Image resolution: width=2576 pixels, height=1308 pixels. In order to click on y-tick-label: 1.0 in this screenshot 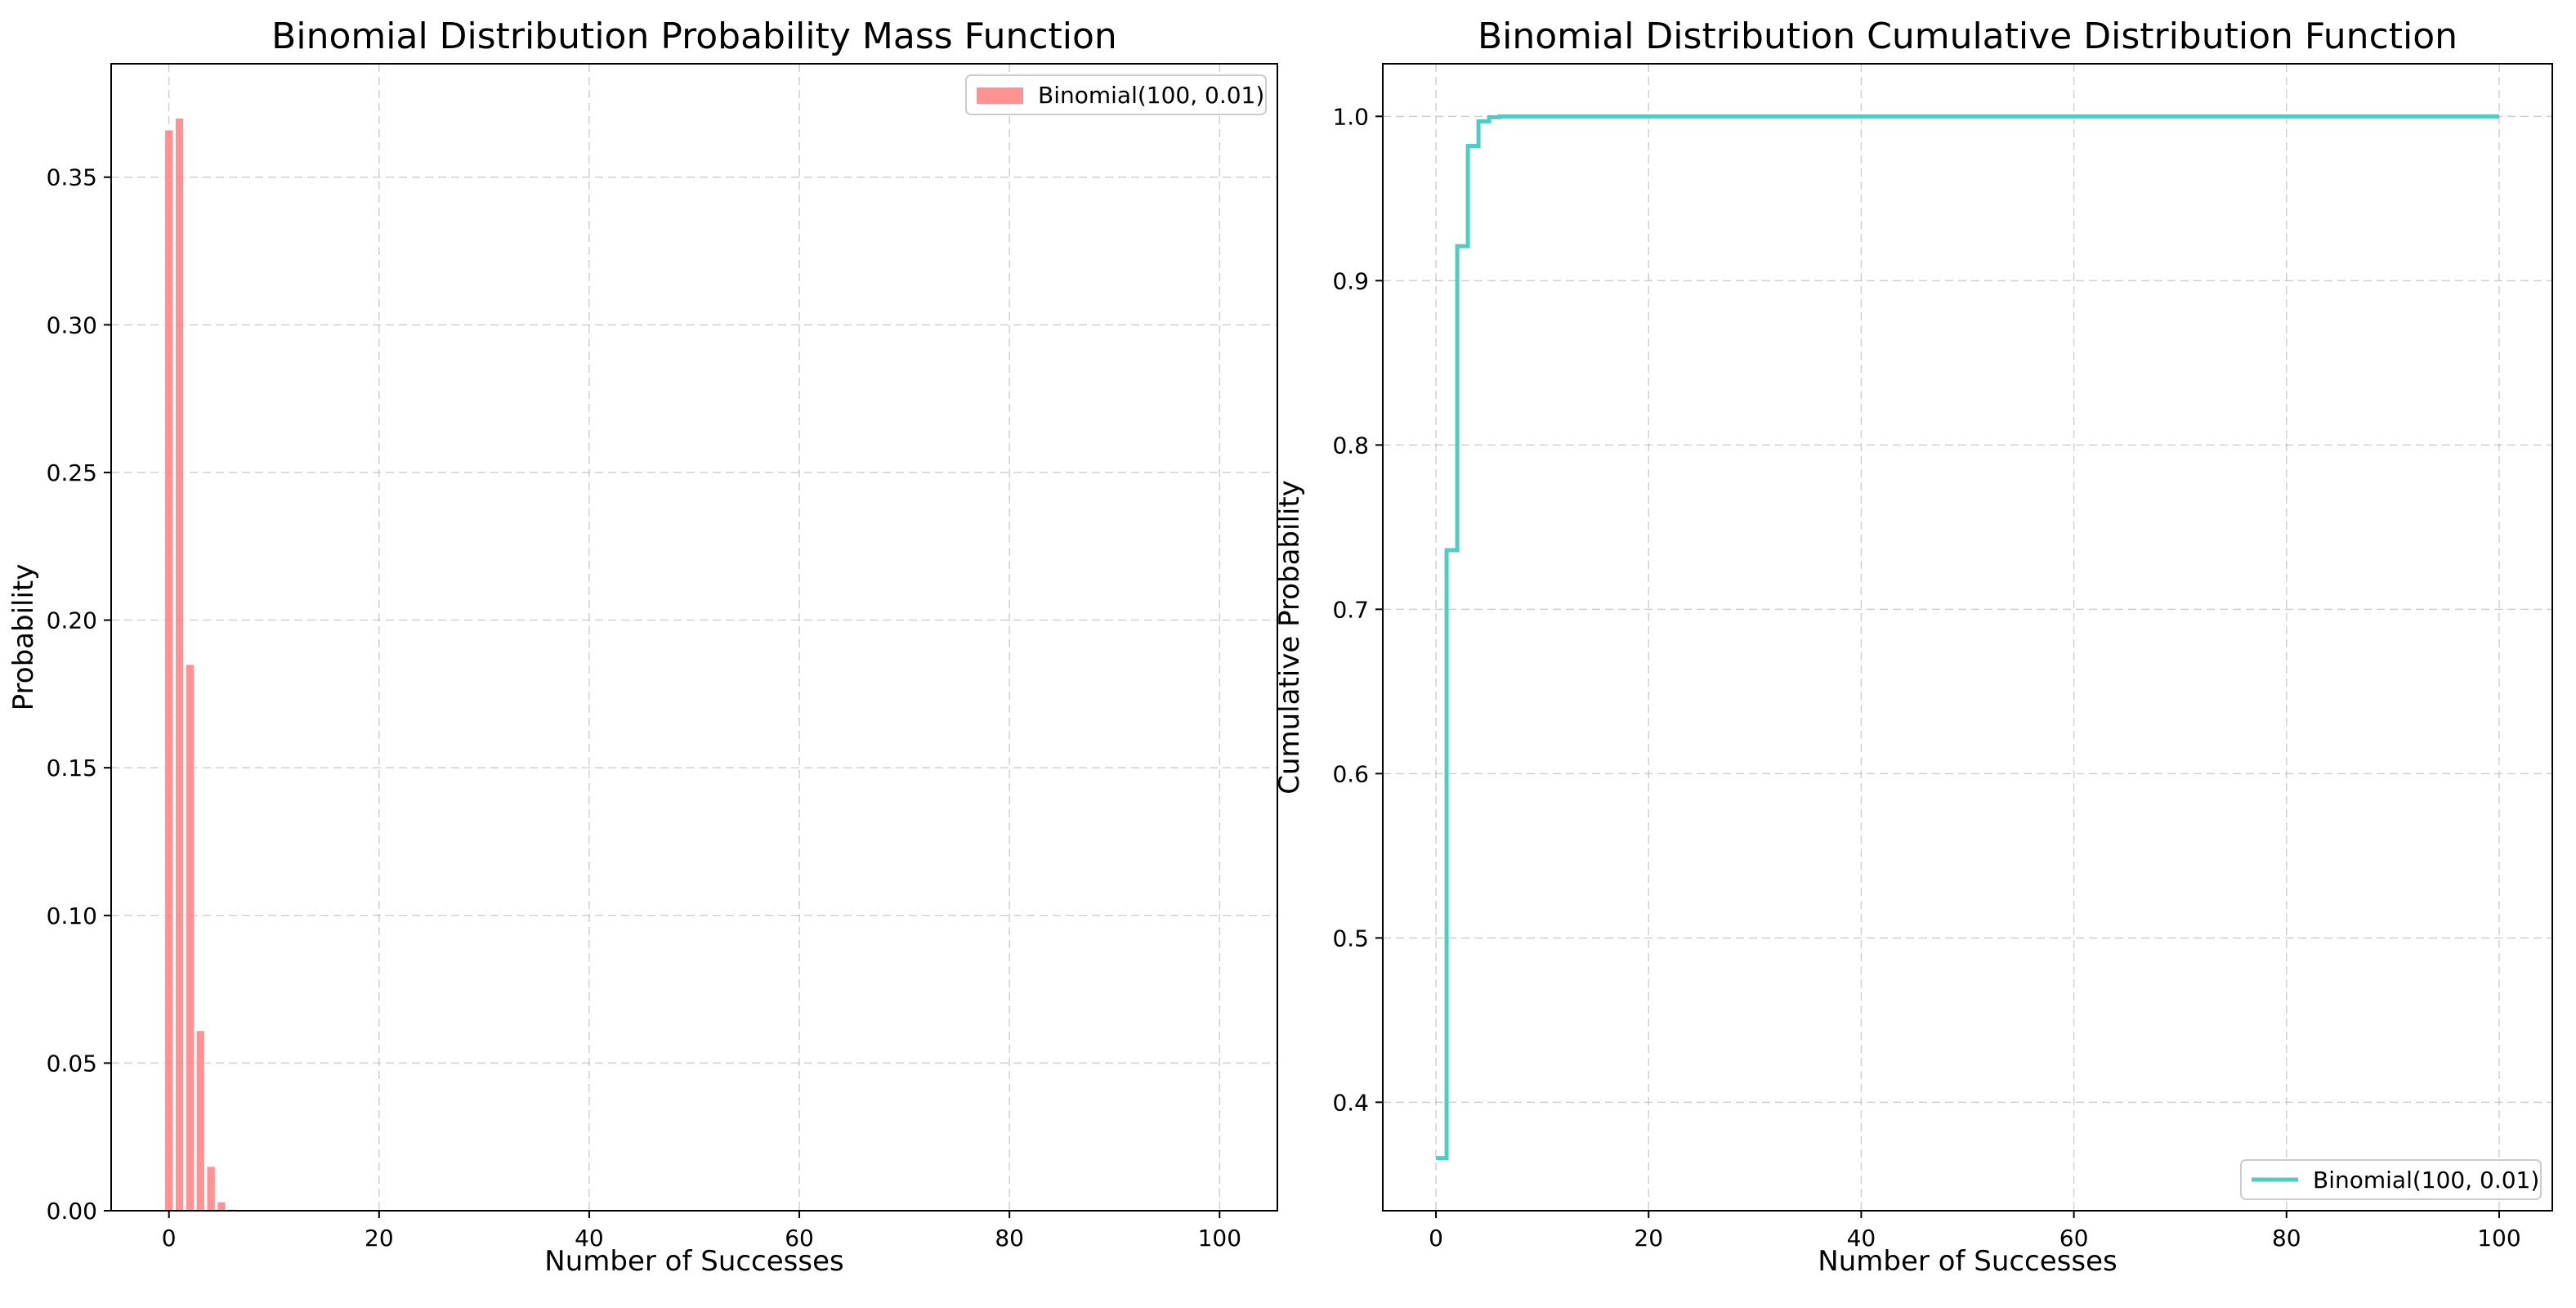, I will do `click(1350, 116)`.